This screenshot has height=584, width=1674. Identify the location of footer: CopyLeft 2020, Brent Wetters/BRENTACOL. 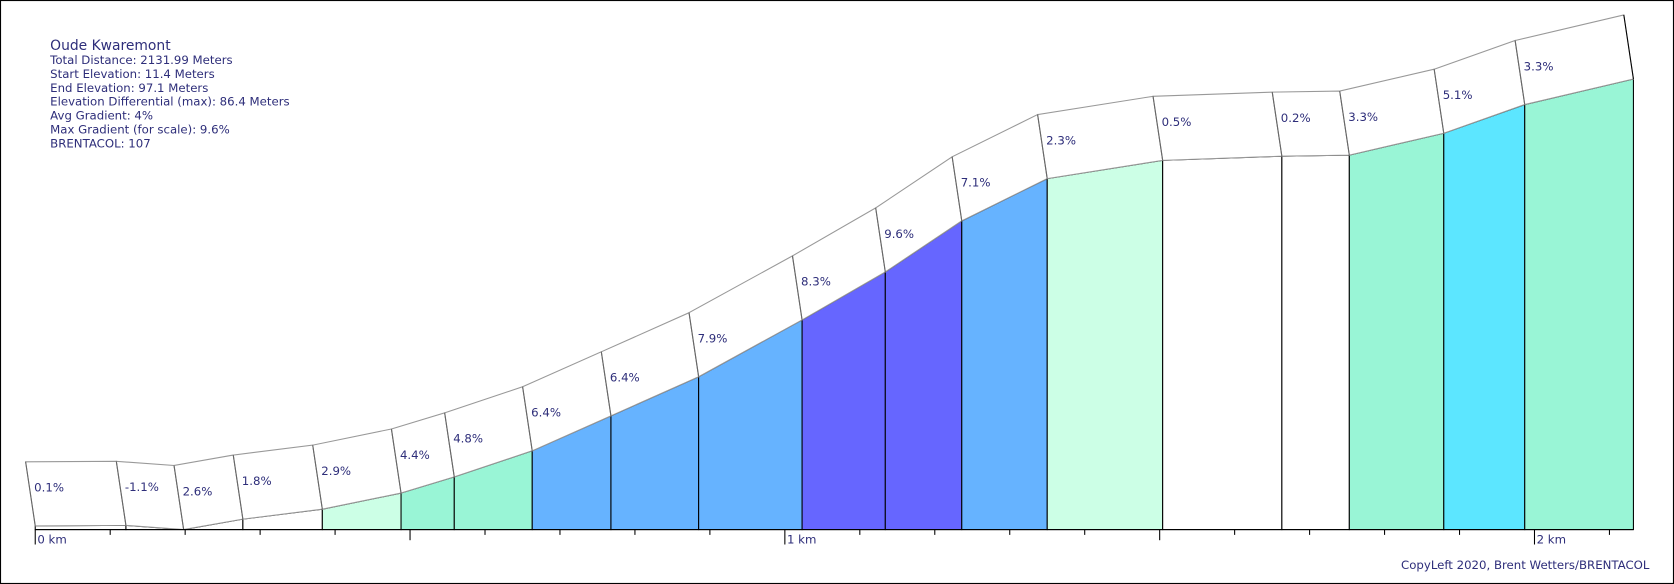
(1525, 565).